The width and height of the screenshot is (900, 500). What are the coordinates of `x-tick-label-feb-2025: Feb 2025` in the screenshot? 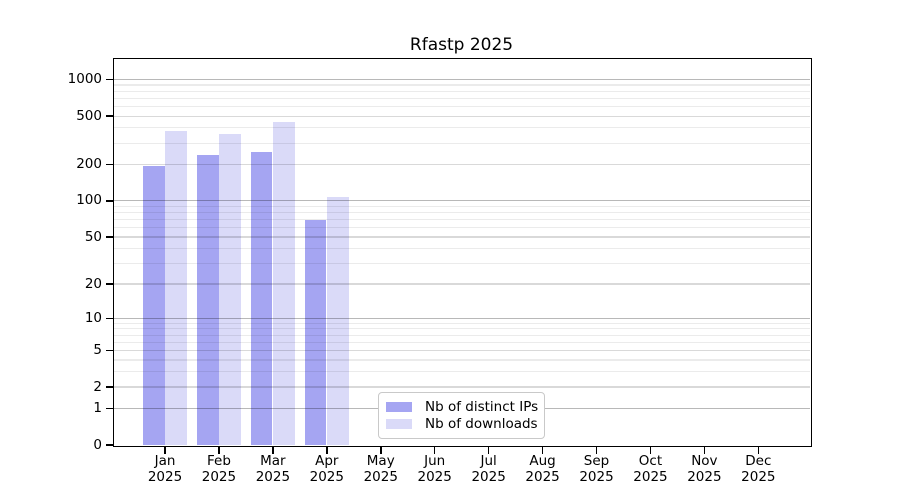 It's located at (219, 469).